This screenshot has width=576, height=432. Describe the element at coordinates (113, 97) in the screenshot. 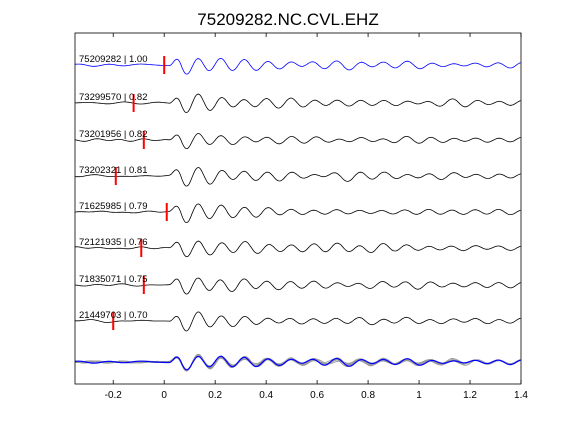

I see `trace-label-73299570: 73299570 | 0.82` at that location.